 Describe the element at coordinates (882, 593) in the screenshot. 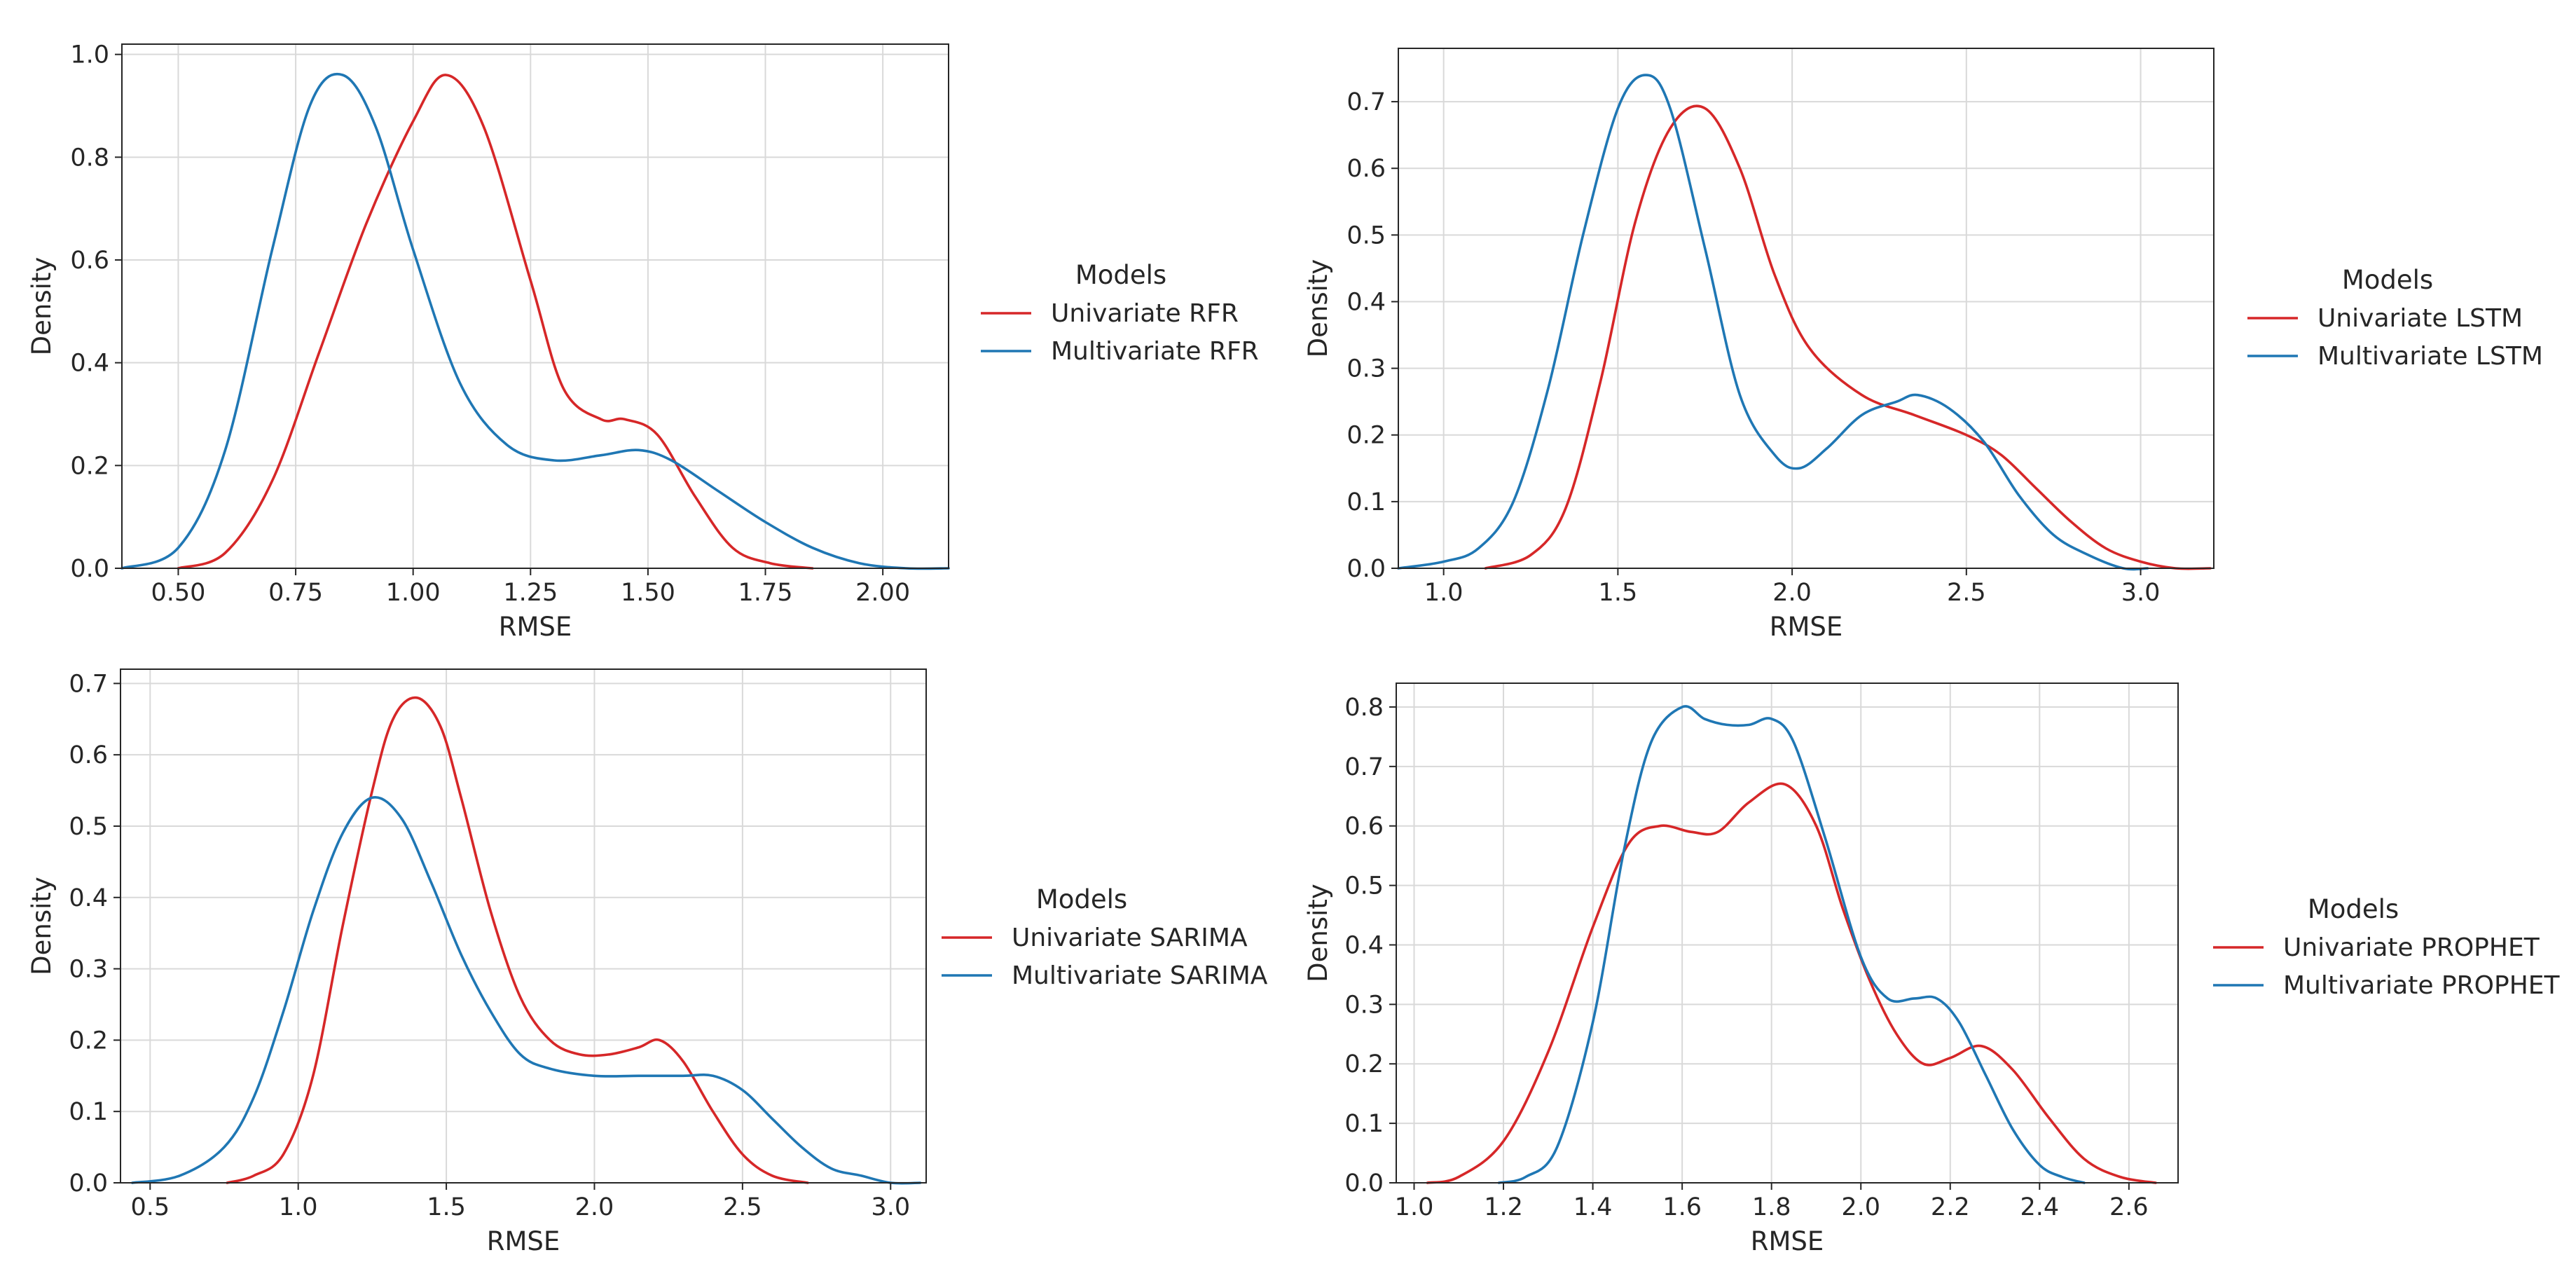

I see `x-tick-label: 2.00` at that location.